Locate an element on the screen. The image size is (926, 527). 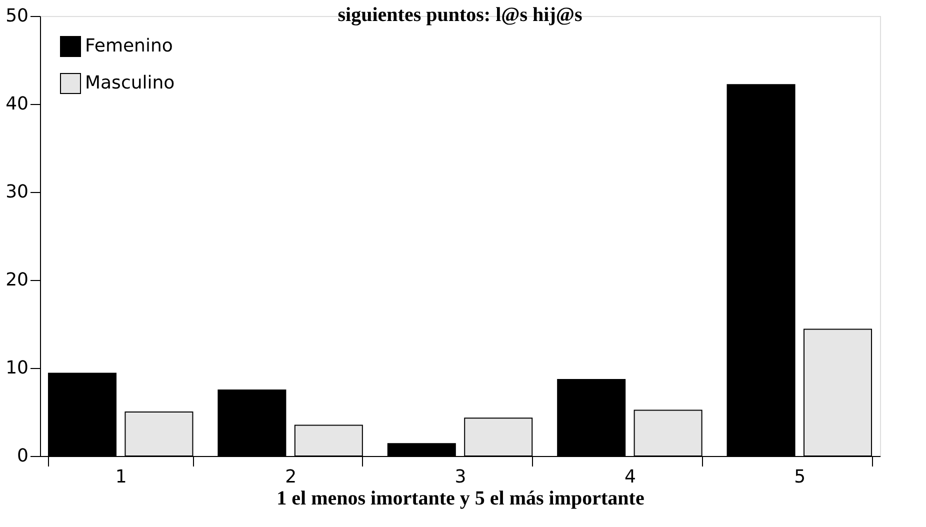
x-tick-label: 5 is located at coordinates (800, 477).